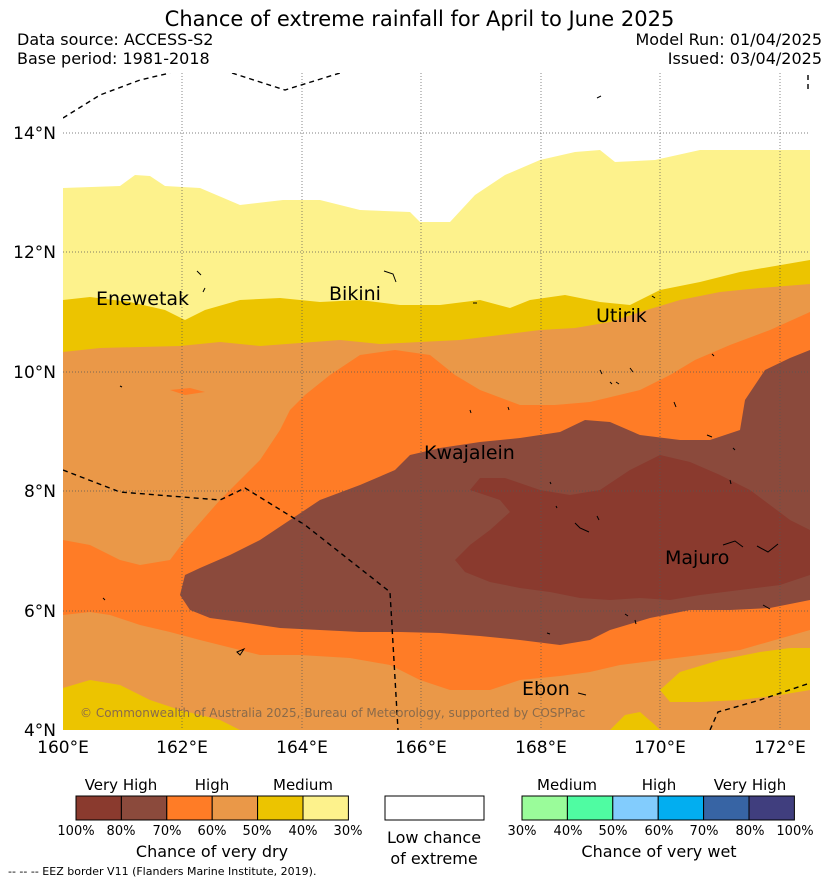  I want to click on place-ebon: Ebon, so click(546, 689).